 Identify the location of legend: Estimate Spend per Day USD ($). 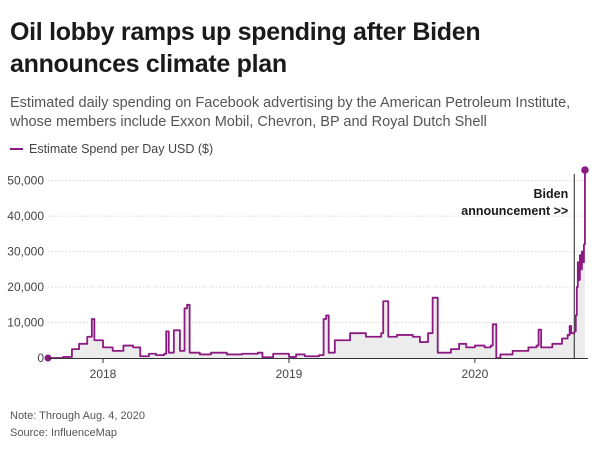
(111, 149).